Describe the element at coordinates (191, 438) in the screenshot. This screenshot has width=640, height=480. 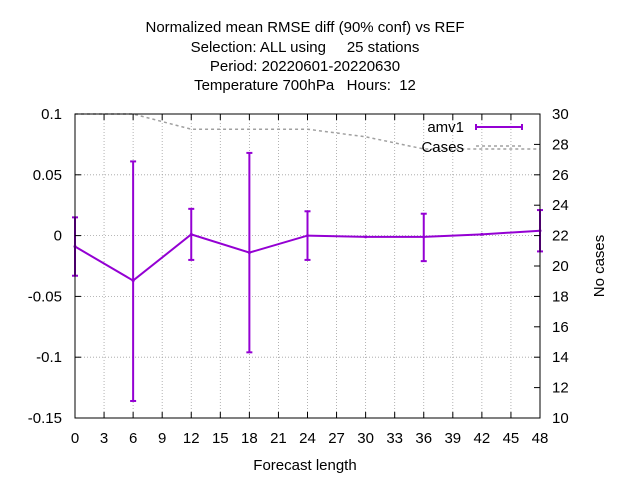
I see `x-tick-label: 12` at that location.